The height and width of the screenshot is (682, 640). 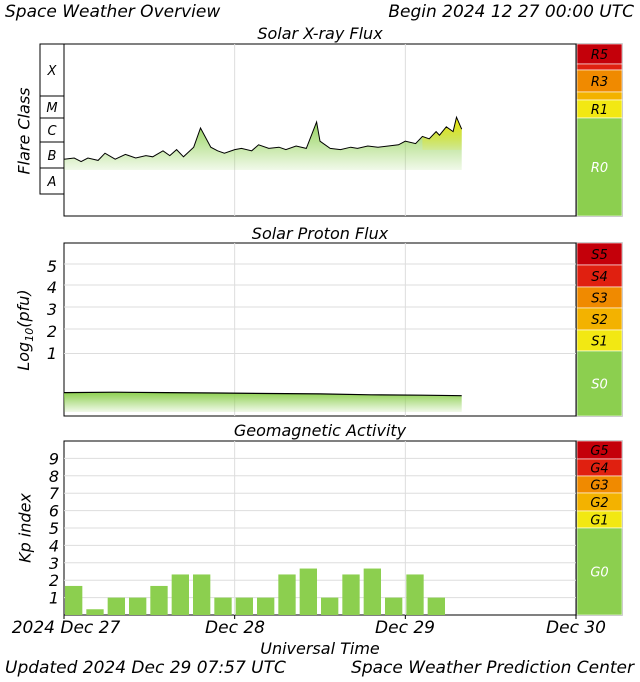 What do you see at coordinates (599, 486) in the screenshot?
I see `geomag-scale-label-g3: G3` at bounding box center [599, 486].